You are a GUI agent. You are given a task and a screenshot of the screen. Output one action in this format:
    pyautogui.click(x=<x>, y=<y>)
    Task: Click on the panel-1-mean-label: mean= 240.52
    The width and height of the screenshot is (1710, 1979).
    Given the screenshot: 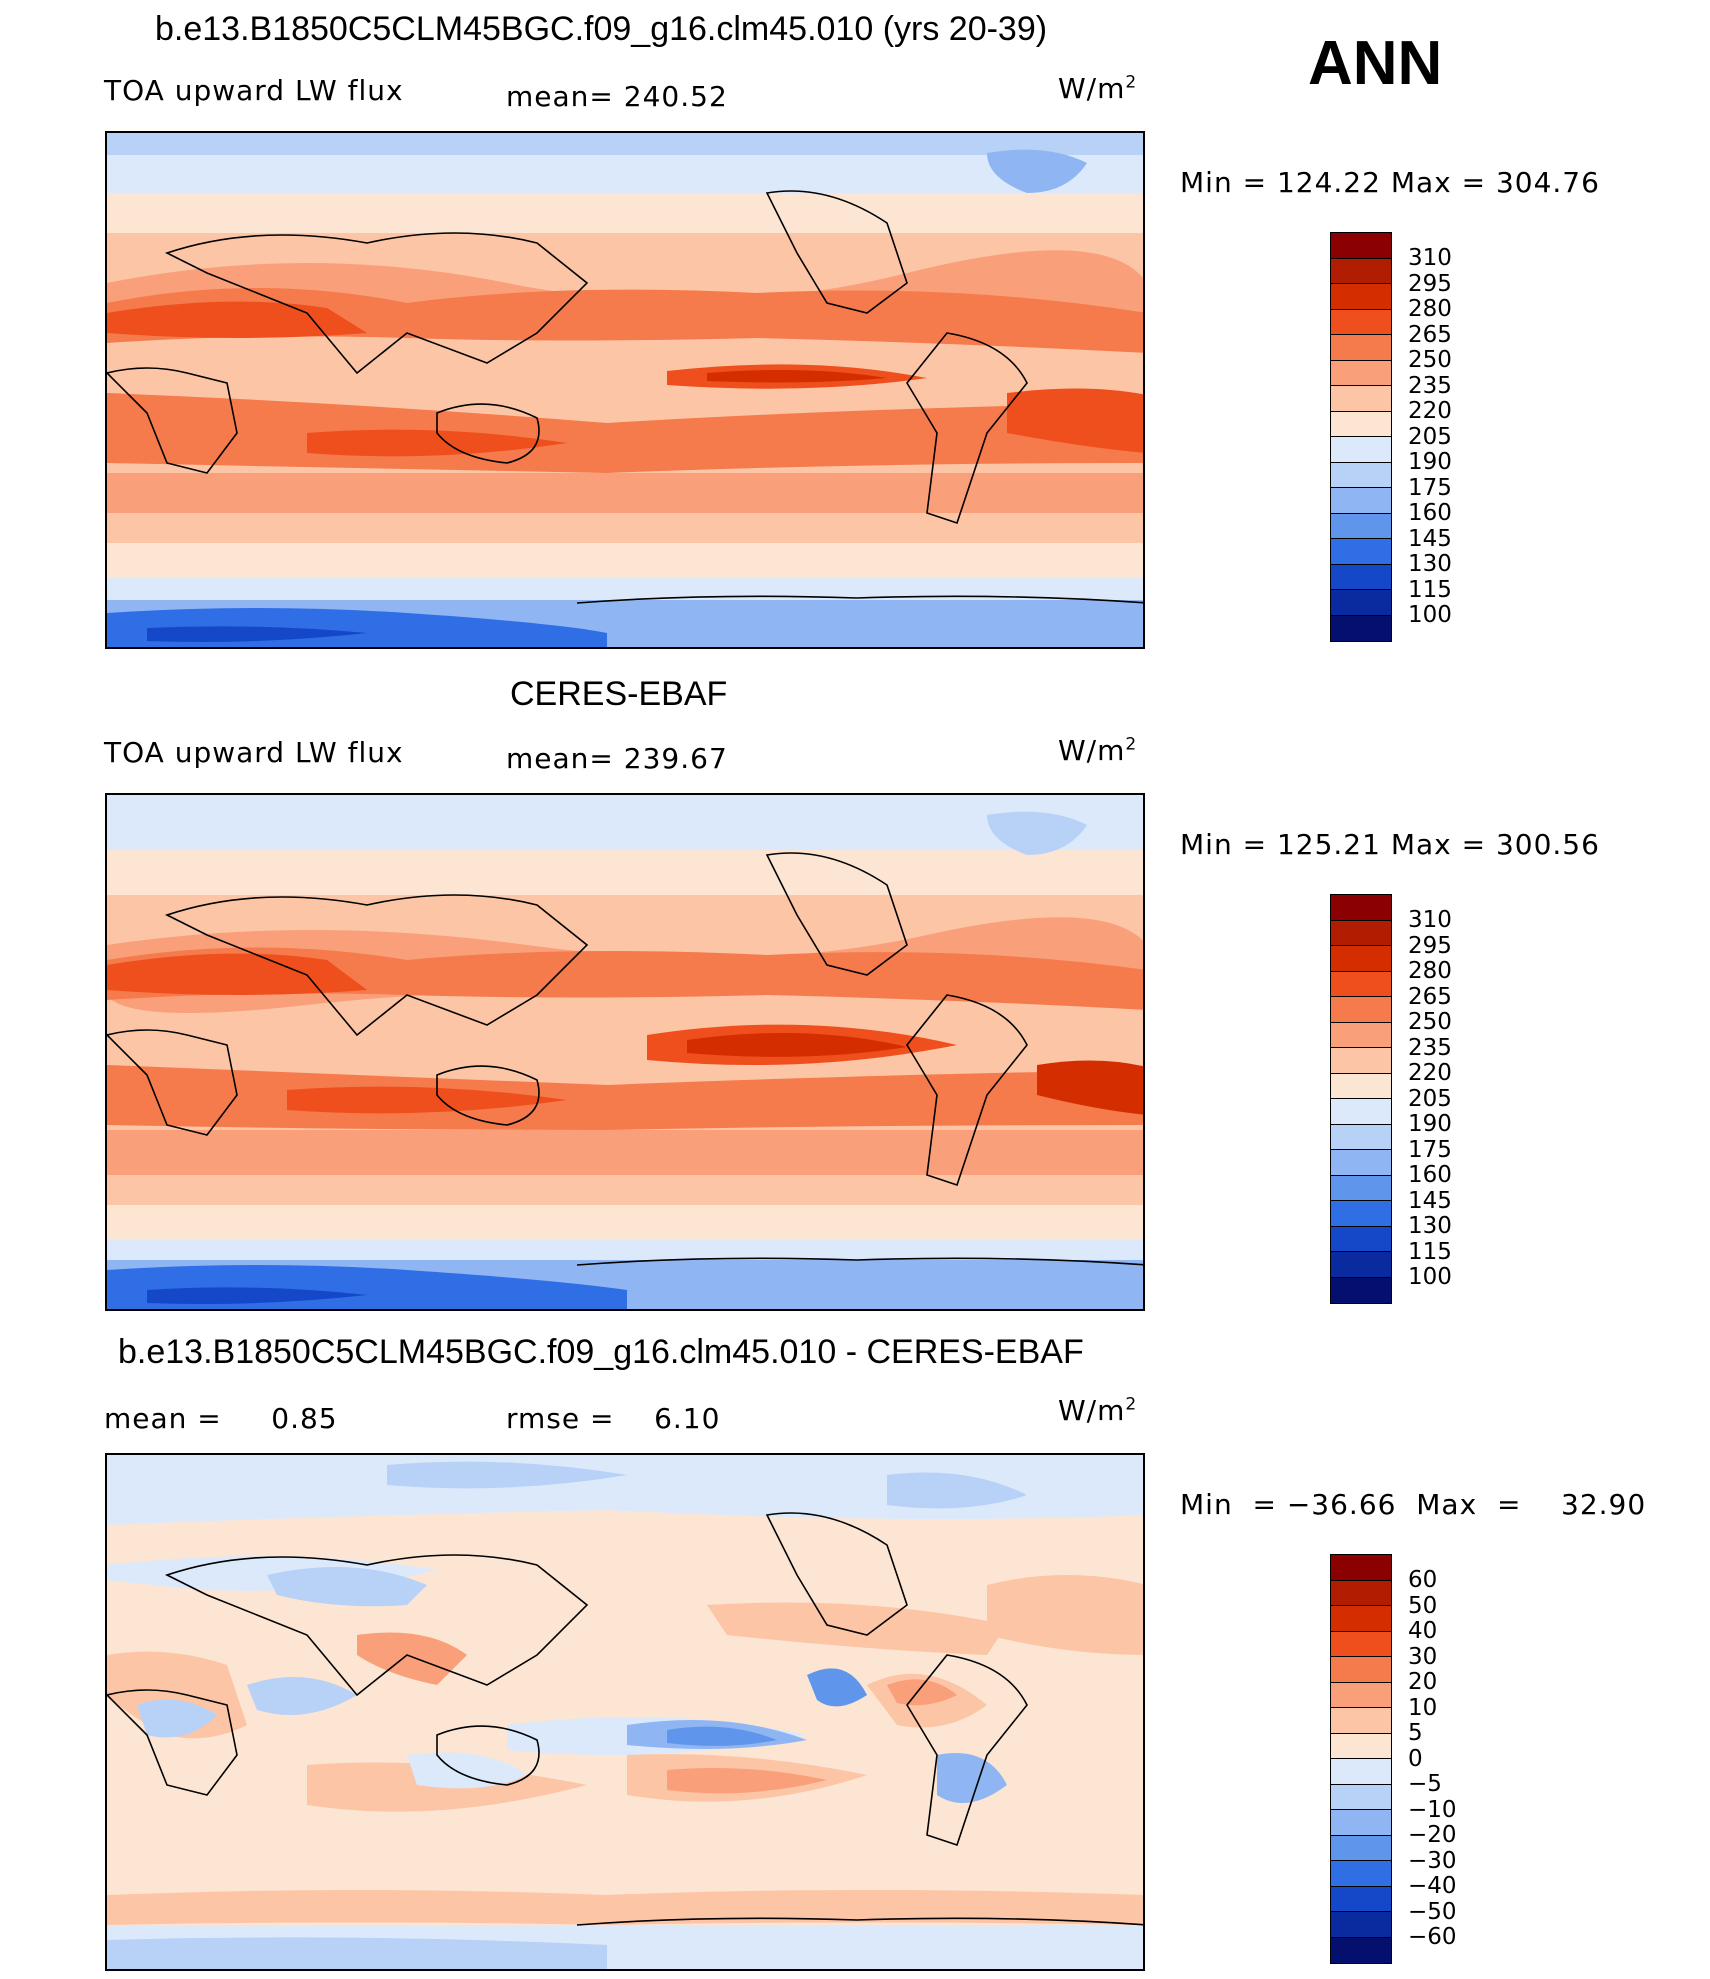 What is the action you would take?
    pyautogui.click(x=617, y=96)
    